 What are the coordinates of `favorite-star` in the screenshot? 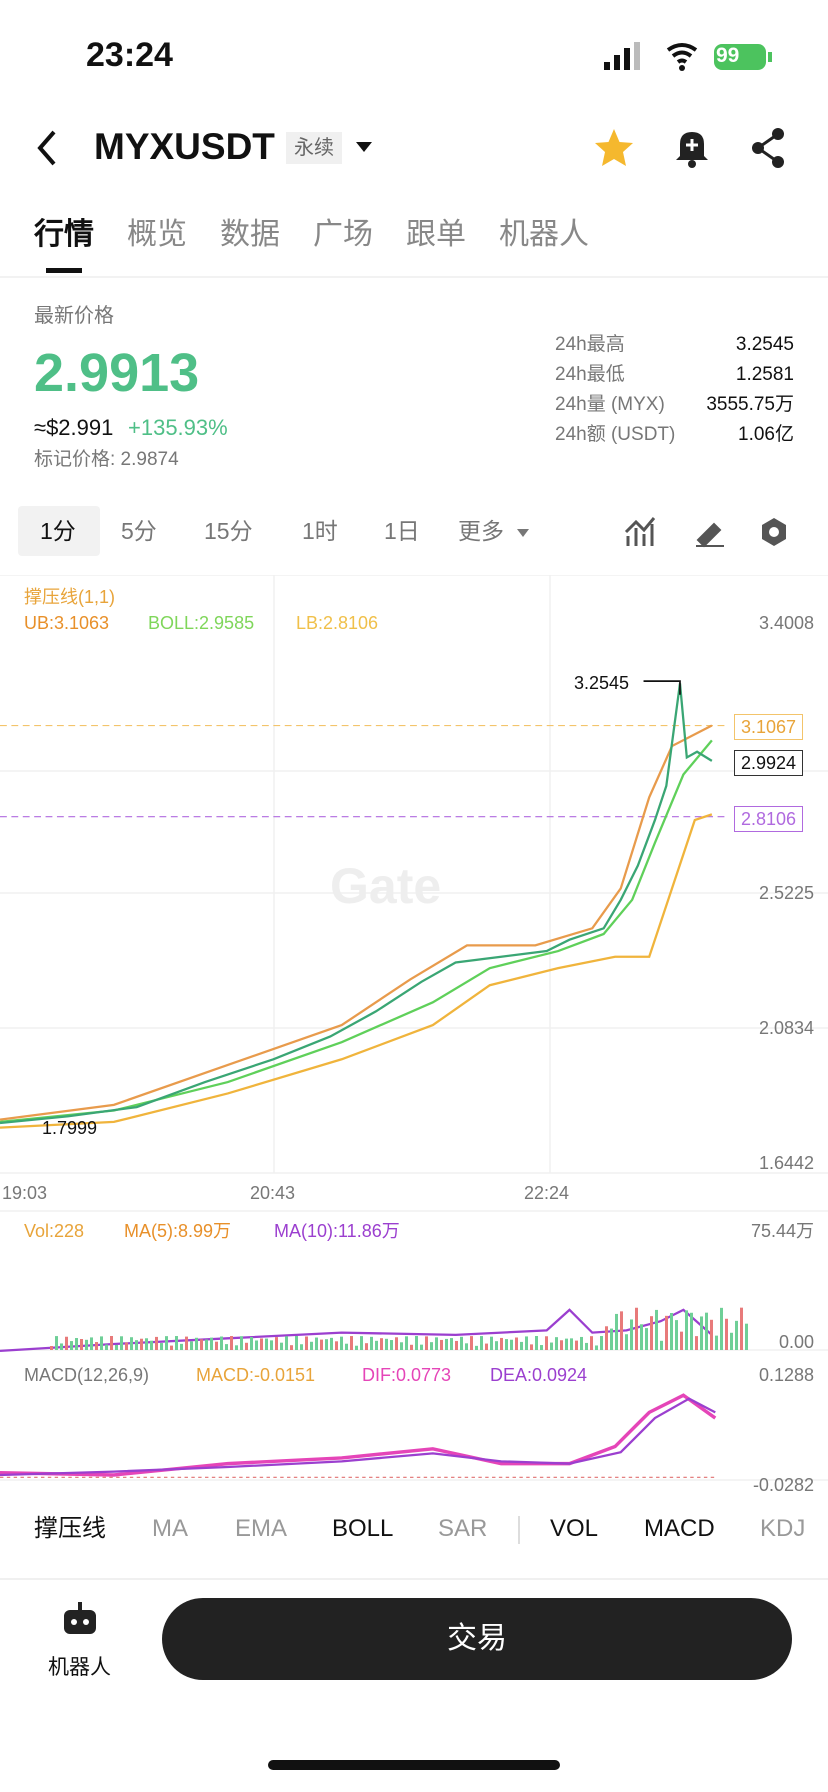 It's located at (614, 148).